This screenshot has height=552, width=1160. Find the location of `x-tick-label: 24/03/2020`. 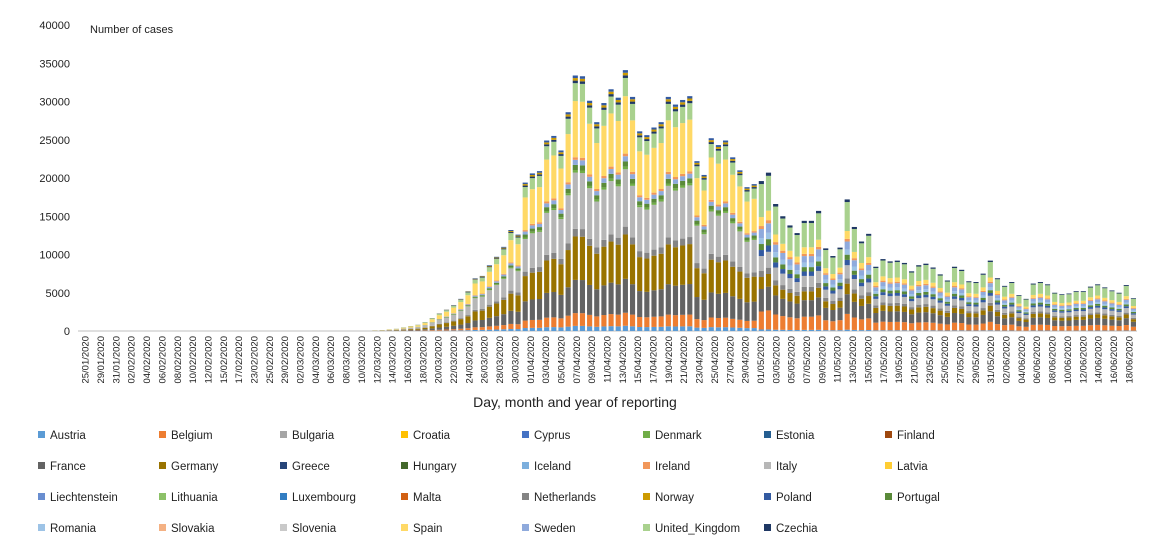

x-tick-label: 24/03/2020 is located at coordinates (469, 360).